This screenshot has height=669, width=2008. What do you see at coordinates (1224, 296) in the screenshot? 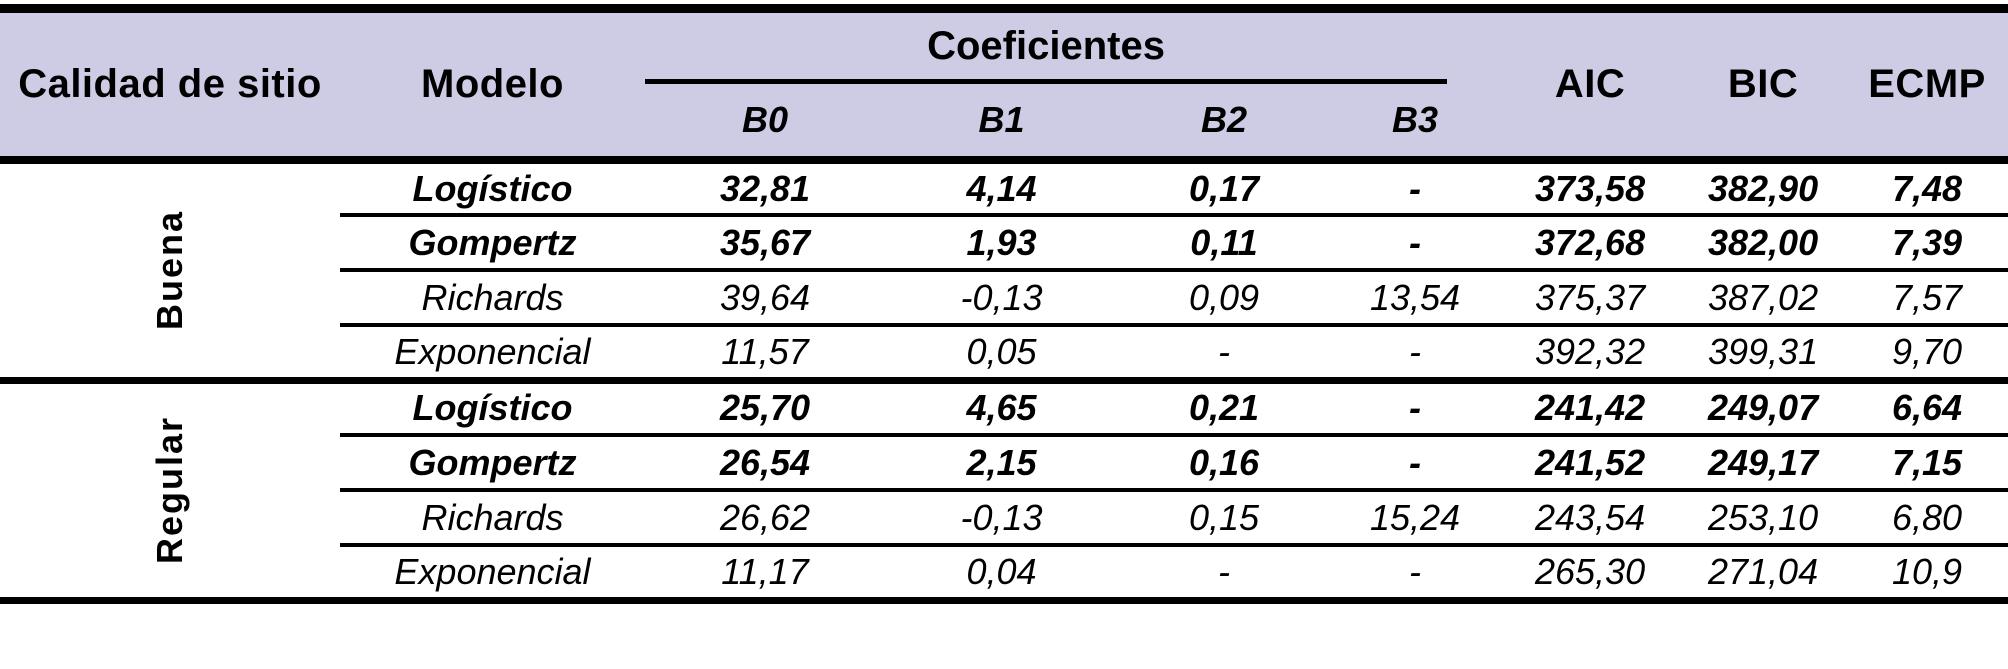
I see `cell-b2: 0,09` at bounding box center [1224, 296].